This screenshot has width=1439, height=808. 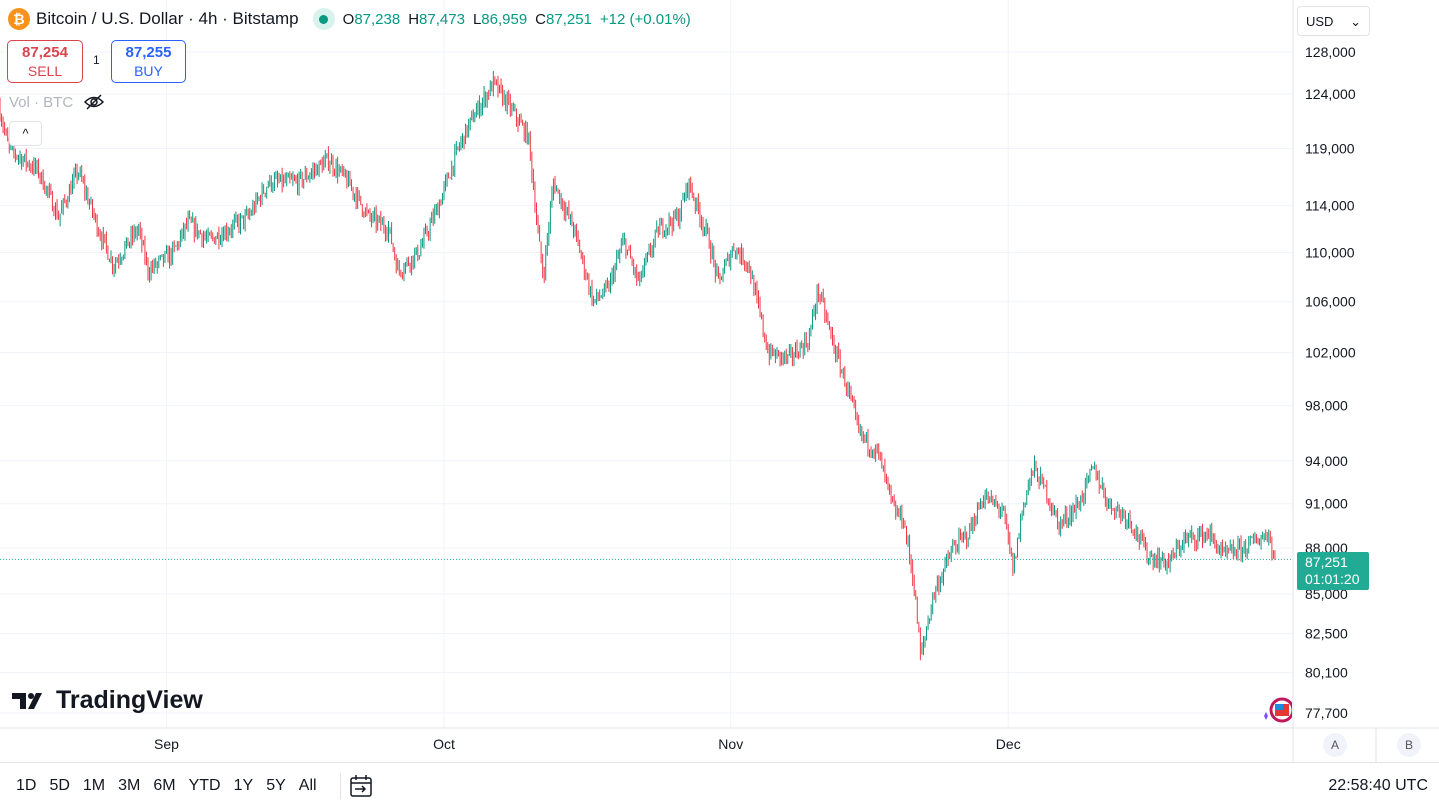 What do you see at coordinates (1330, 253) in the screenshot?
I see `price-tick-label: 110,000` at bounding box center [1330, 253].